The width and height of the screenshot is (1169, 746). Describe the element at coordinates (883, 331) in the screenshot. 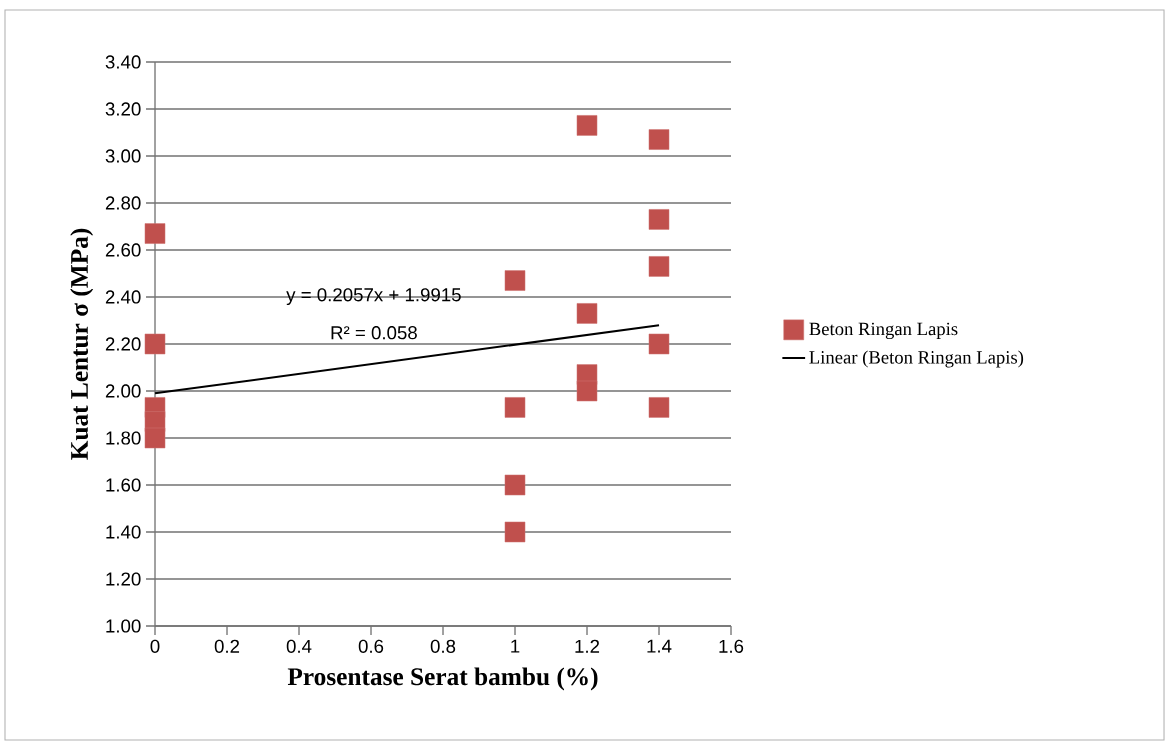

I see `legend-label: Beton Ringan Lapis` at that location.